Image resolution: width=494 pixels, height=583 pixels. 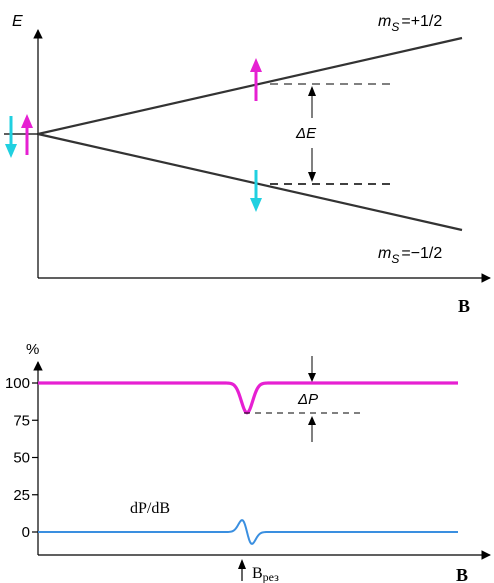 I want to click on derivative-label: dP/dB, so click(x=150, y=508).